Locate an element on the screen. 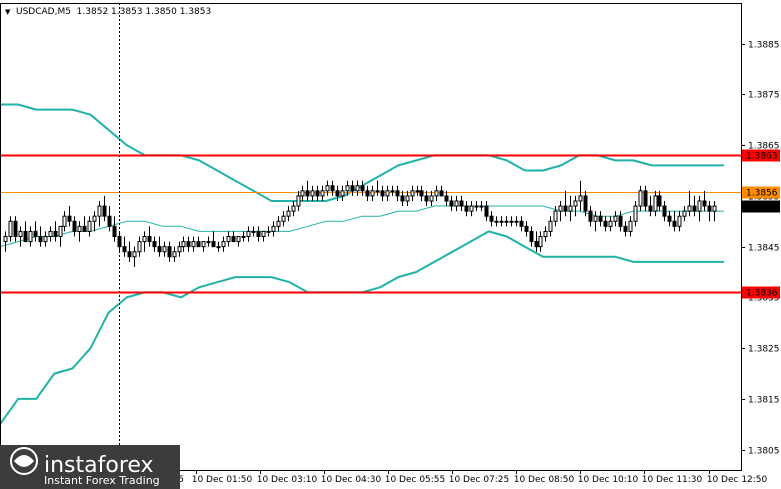 This screenshot has width=781, height=489. time-tick-label: 10 Dec 04:30 is located at coordinates (351, 480).